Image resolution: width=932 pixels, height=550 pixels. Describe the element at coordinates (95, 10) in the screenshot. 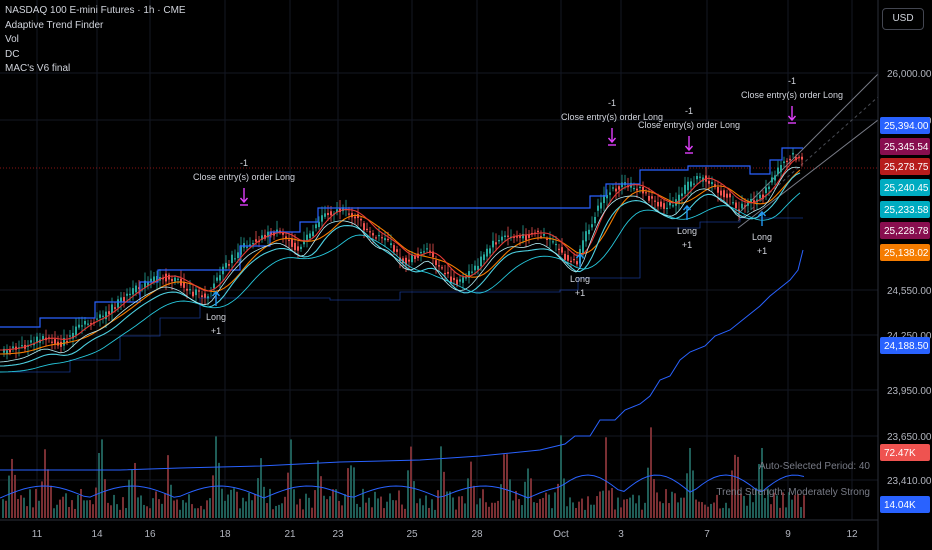

I see `symbol-title: NASDAQ 100 E-mini Futures · 1h · CME` at that location.